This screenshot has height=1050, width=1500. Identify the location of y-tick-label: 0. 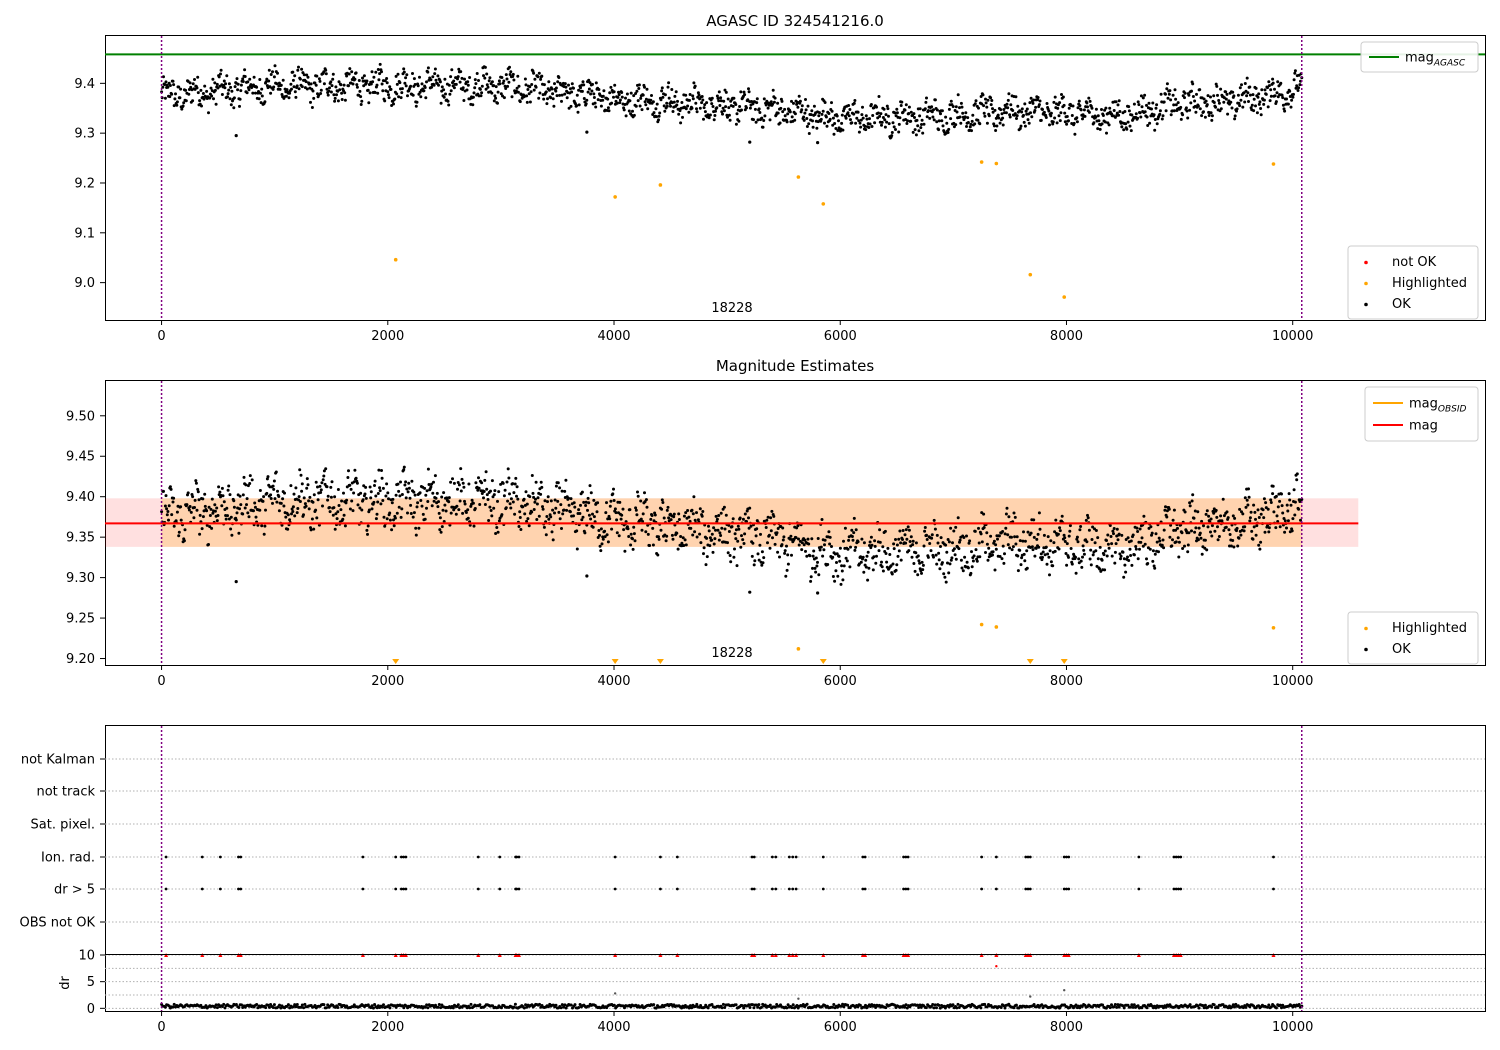
(91, 1009).